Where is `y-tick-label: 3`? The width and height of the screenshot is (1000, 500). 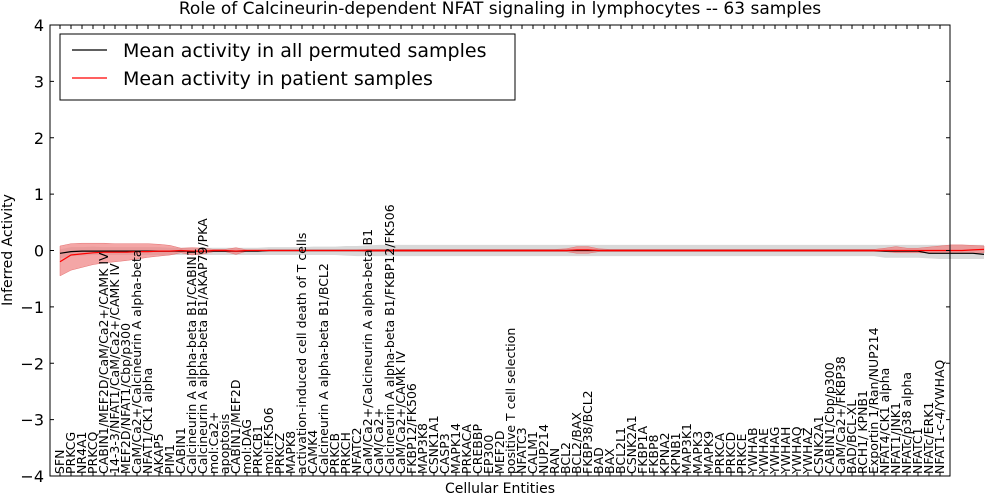 y-tick-label: 3 is located at coordinates (39, 81).